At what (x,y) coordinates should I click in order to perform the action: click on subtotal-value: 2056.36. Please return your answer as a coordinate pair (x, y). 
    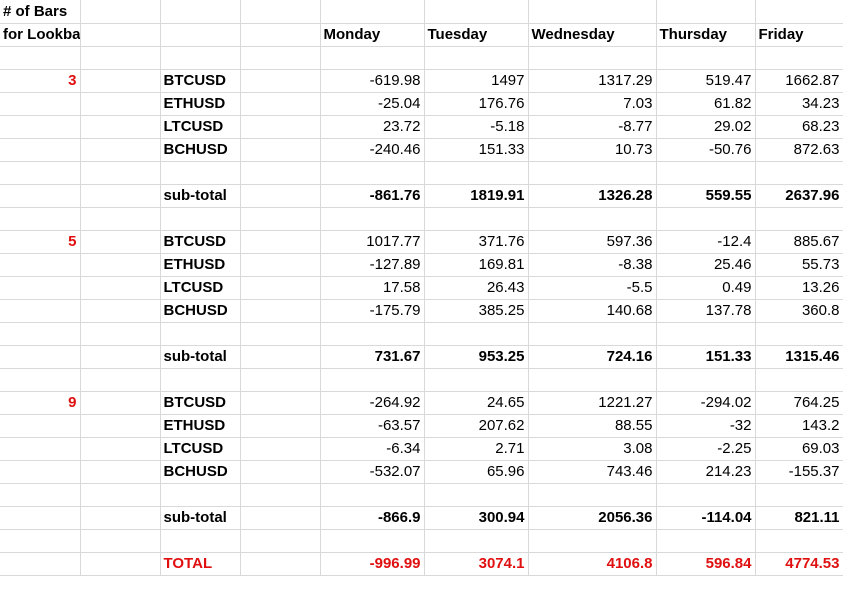
    Looking at the image, I should click on (592, 518).